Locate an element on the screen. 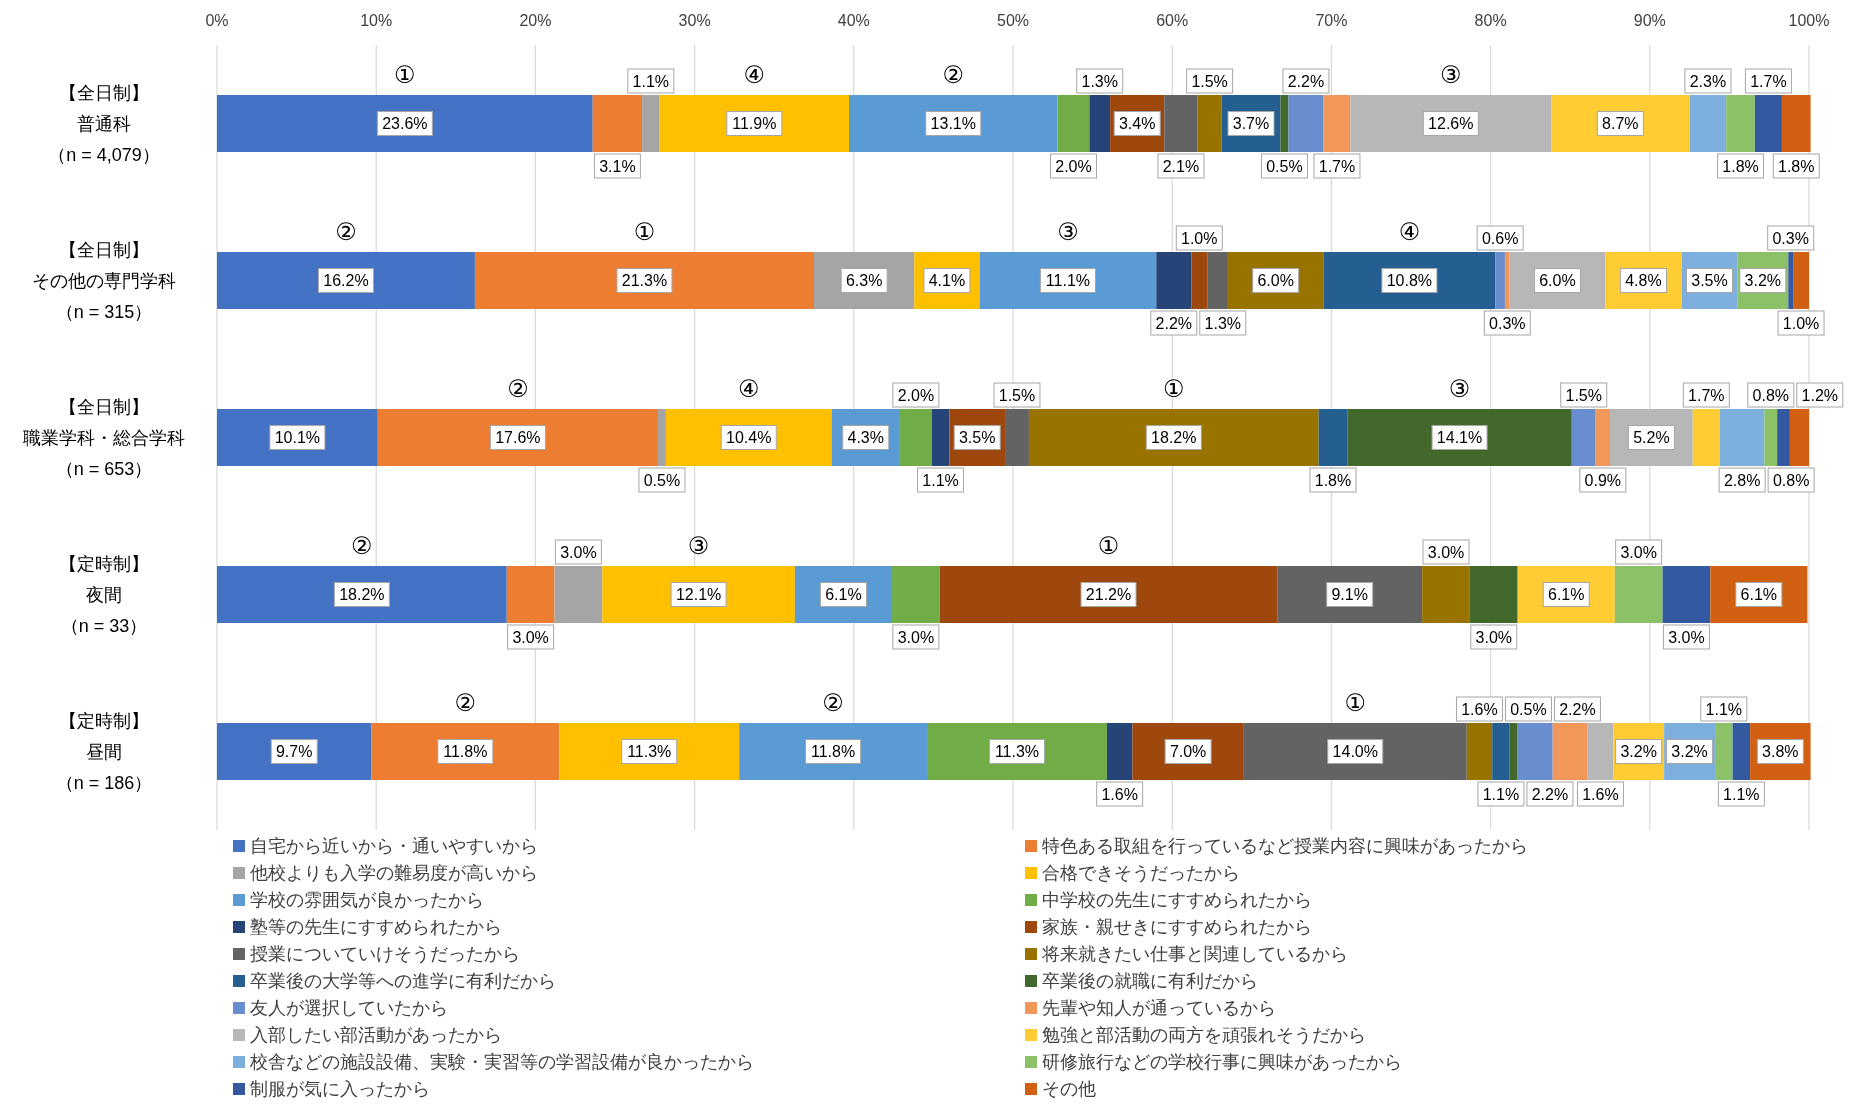 This screenshot has width=1856, height=1105. data-label: 1.2% is located at coordinates (1820, 395).